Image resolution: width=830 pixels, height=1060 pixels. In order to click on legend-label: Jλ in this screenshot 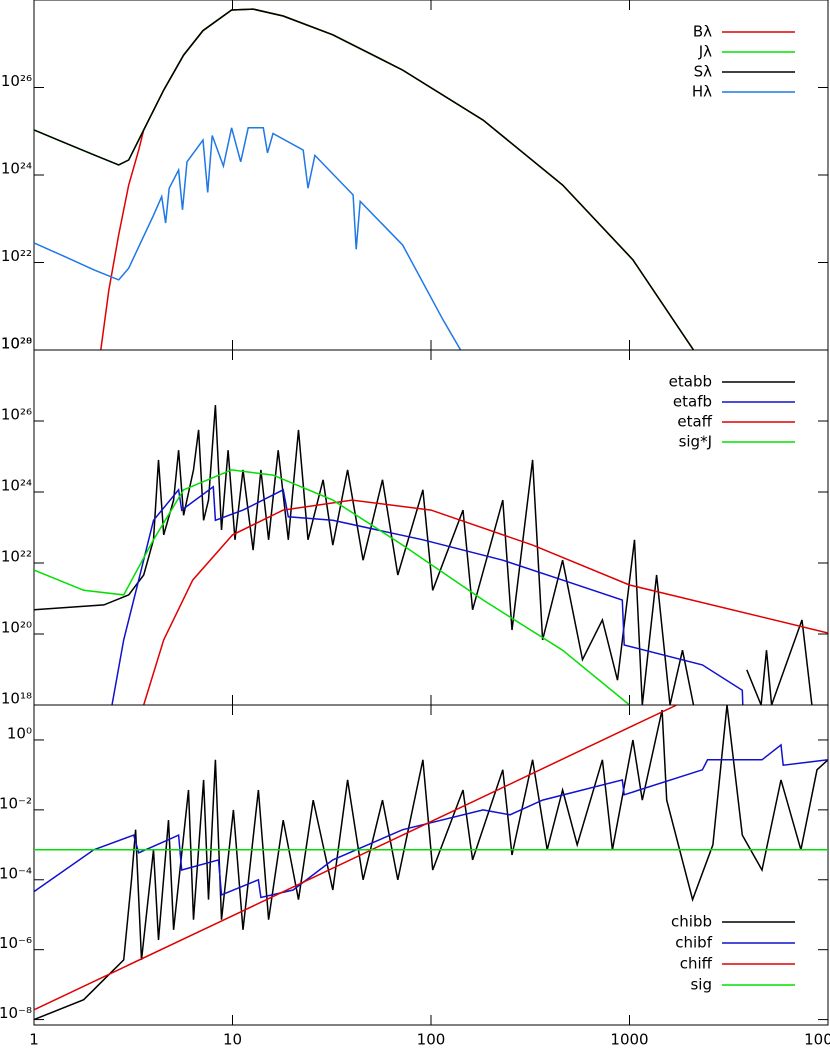, I will do `click(705, 52)`.